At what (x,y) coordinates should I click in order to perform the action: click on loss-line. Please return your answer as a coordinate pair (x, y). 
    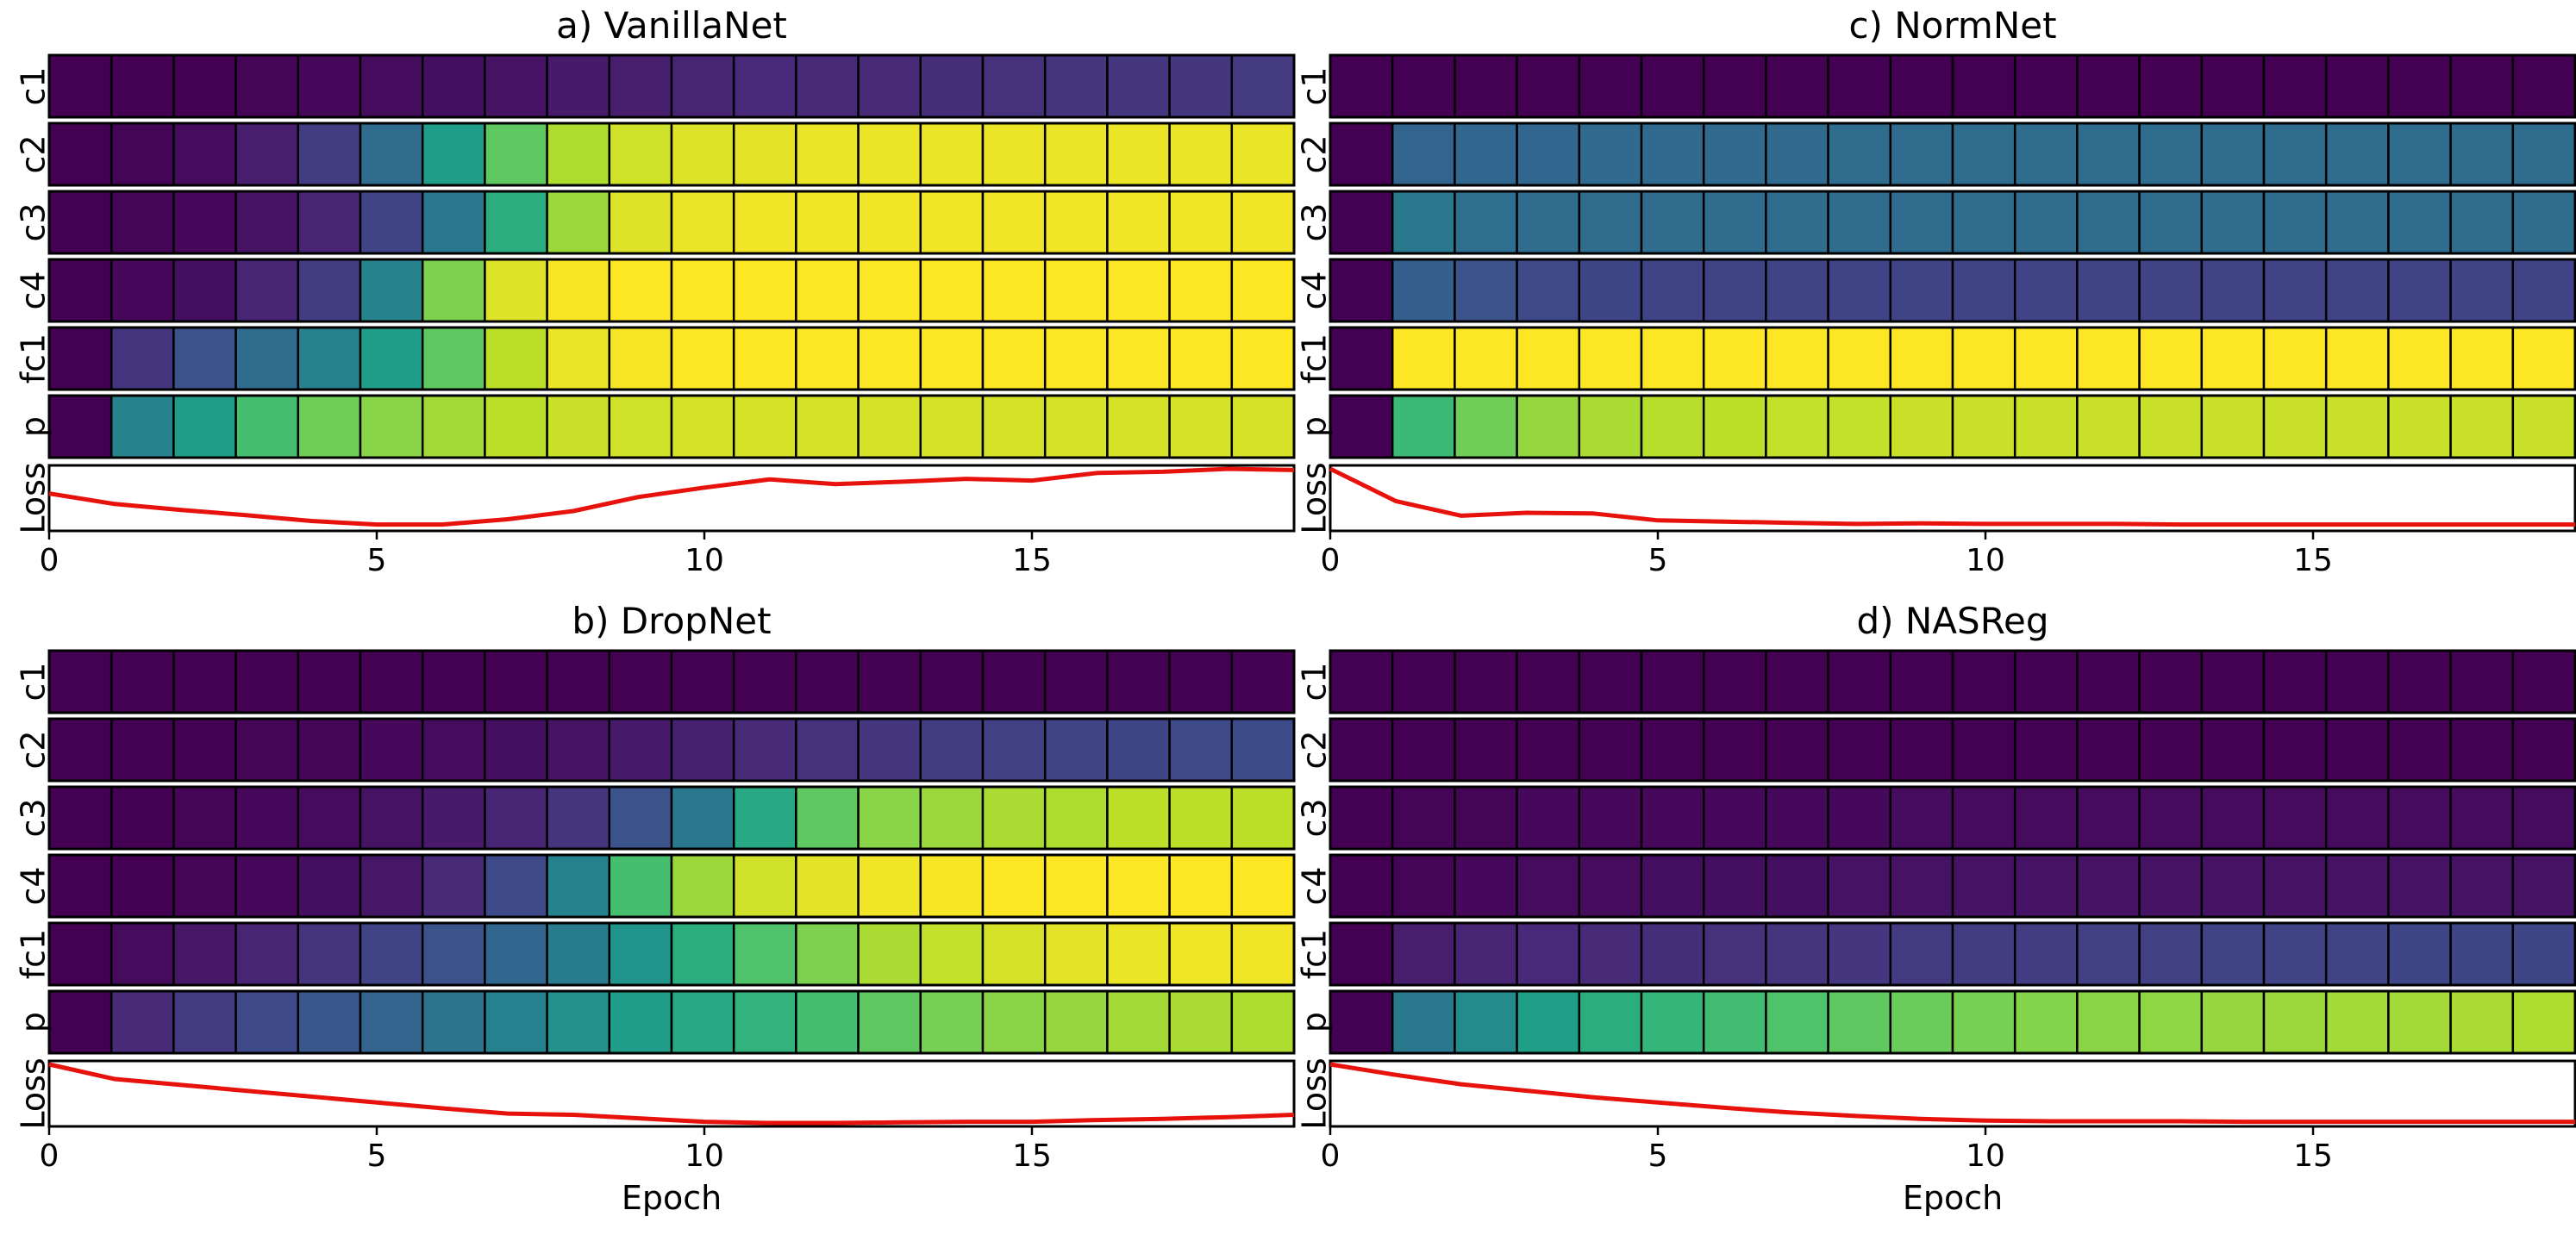
    Looking at the image, I should click on (671, 496).